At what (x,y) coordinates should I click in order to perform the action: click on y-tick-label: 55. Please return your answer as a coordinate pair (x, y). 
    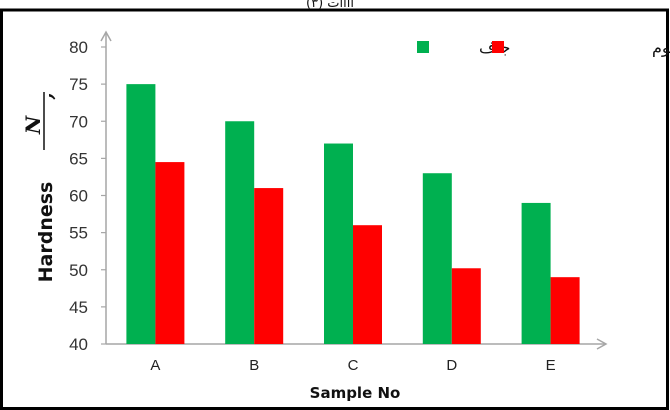
    Looking at the image, I should click on (78, 233).